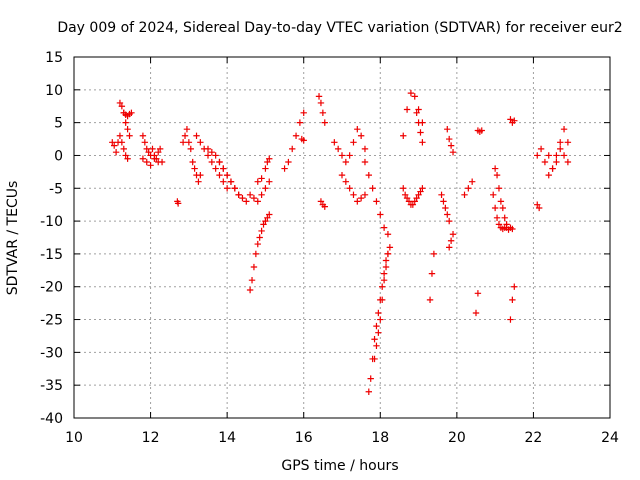  What do you see at coordinates (610, 438) in the screenshot?
I see `x-tick-label: 24` at bounding box center [610, 438].